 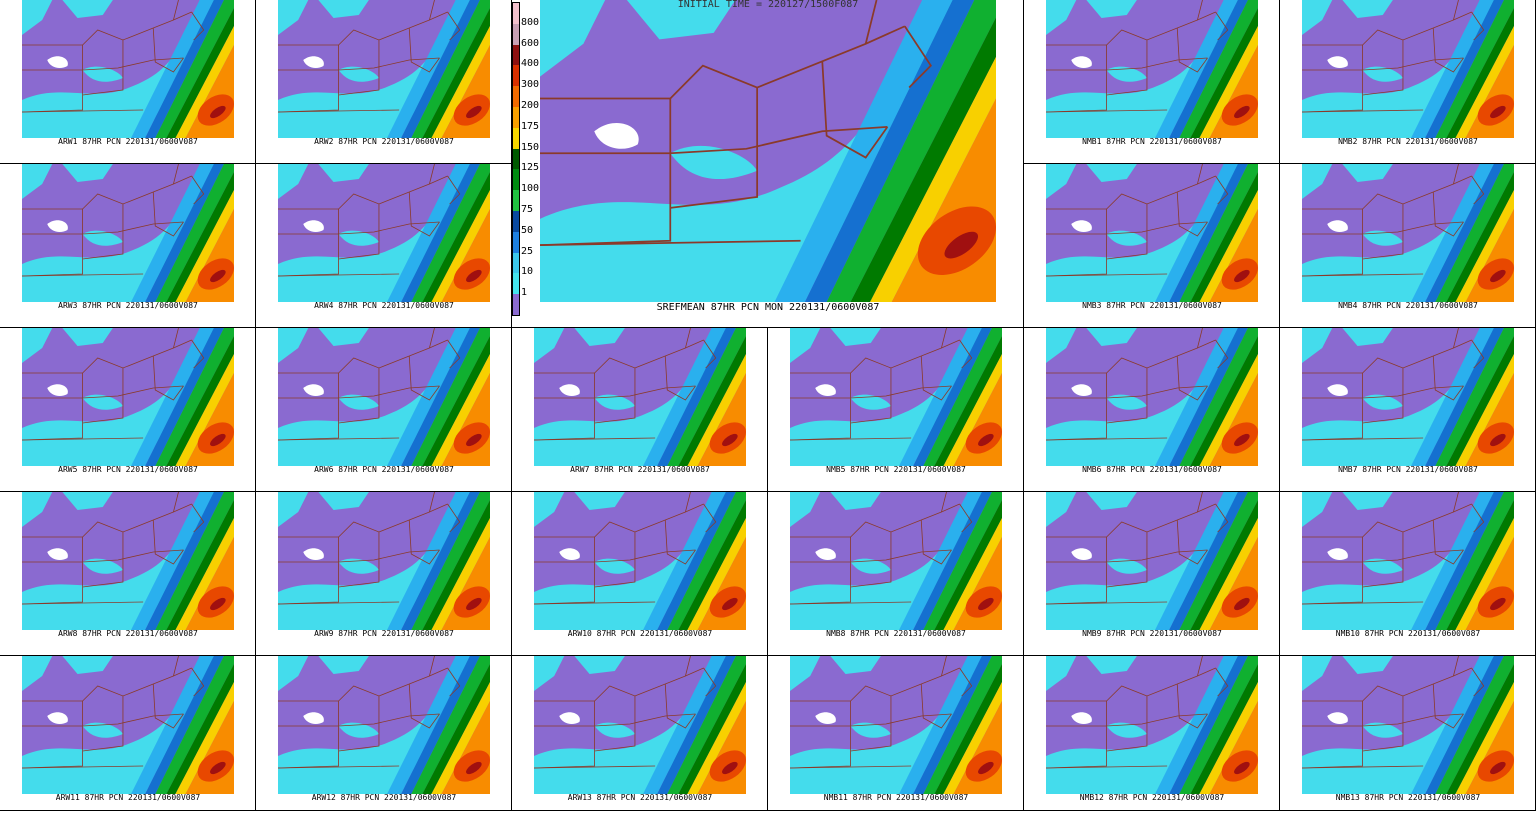 What do you see at coordinates (530, 168) in the screenshot?
I see `colorbar-label: 125` at bounding box center [530, 168].